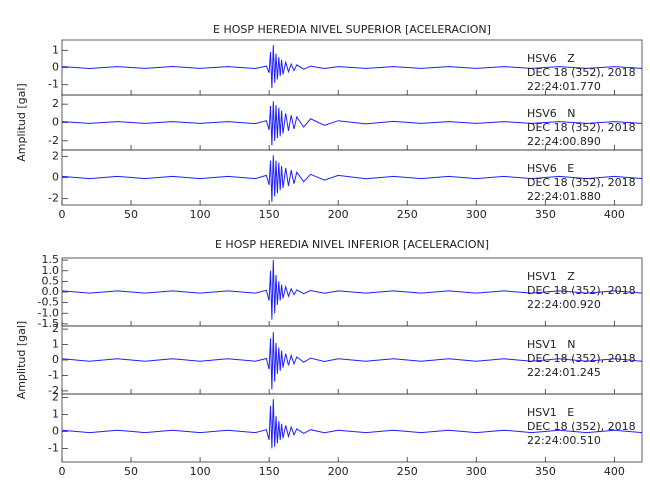 This screenshot has height=504, width=650. What do you see at coordinates (564, 86) in the screenshot?
I see `time-label: 22:24:01.770` at bounding box center [564, 86].